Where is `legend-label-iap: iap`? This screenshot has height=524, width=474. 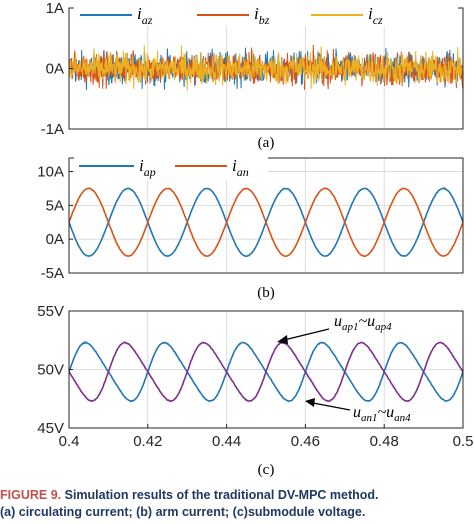 legend-label-iap: iap is located at coordinates (147, 167).